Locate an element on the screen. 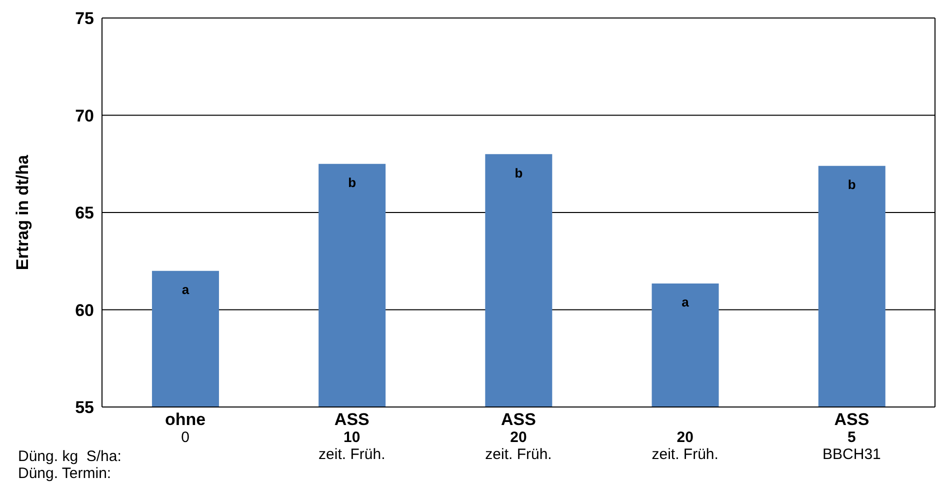  y-axis-title: Ertrag in dt/ha is located at coordinates (22, 212).